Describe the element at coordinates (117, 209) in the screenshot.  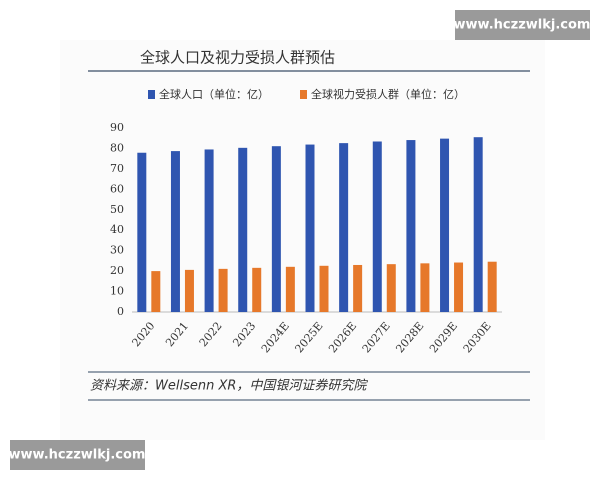
I see `y-tick-label: 50` at that location.